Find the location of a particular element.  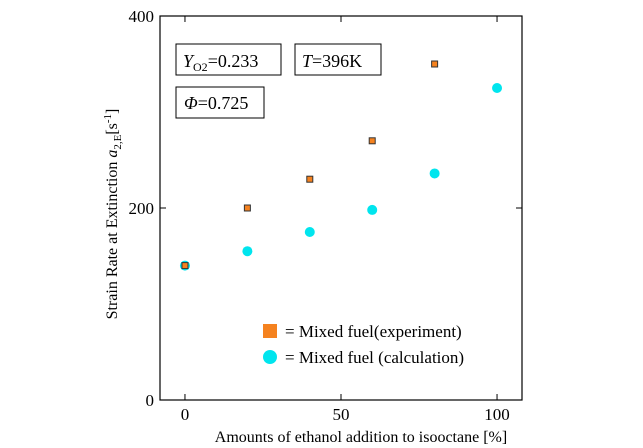

annotation-yo2-text: YO2=0.233 is located at coordinates (220, 62).